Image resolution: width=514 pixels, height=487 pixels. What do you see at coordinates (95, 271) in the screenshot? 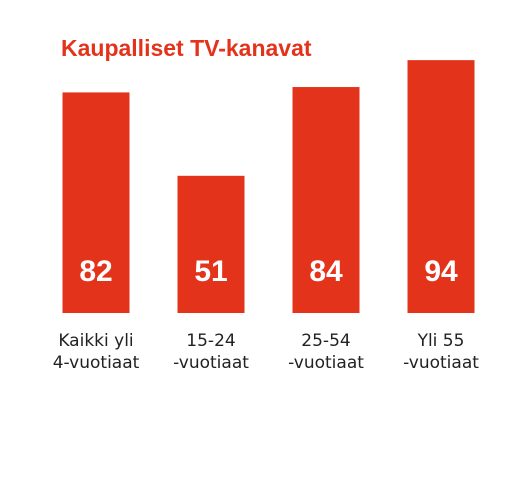
I see `value-label: 82` at bounding box center [95, 271].